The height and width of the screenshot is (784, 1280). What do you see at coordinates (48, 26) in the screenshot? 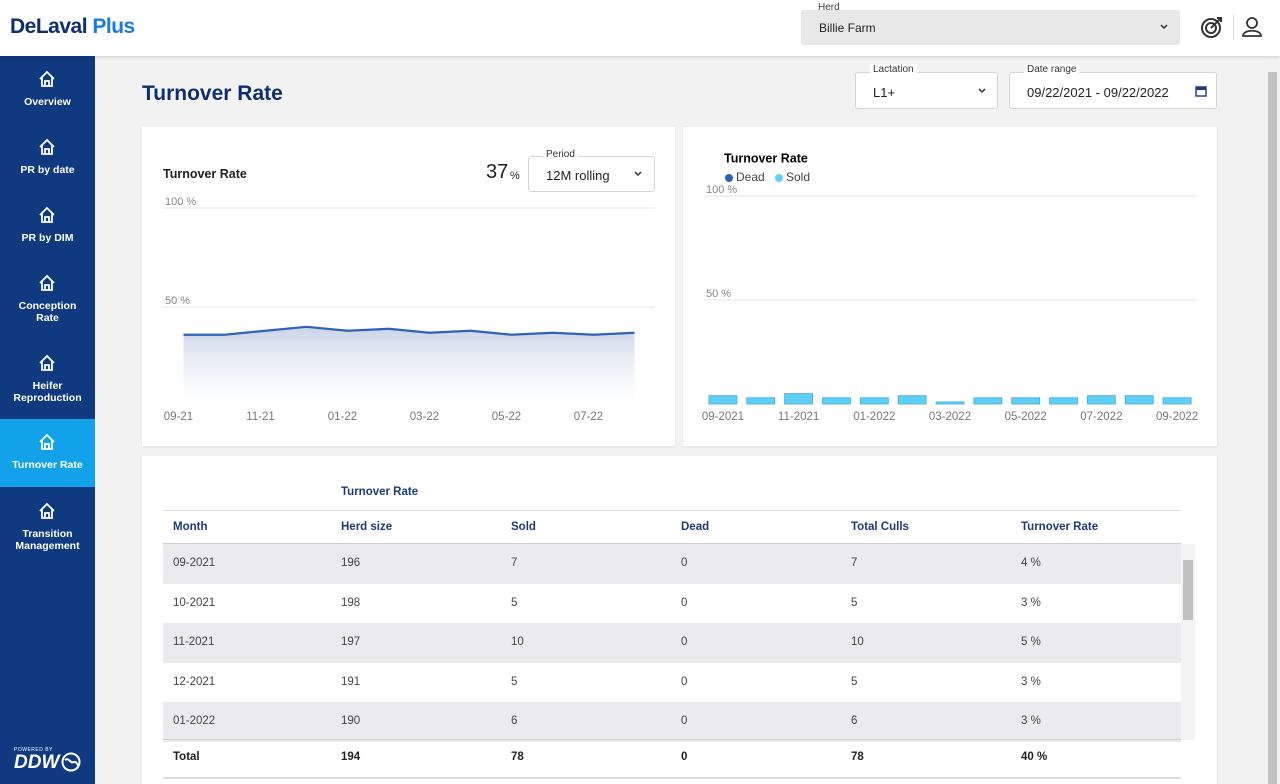
I see `brand-name: DeLaval` at bounding box center [48, 26].